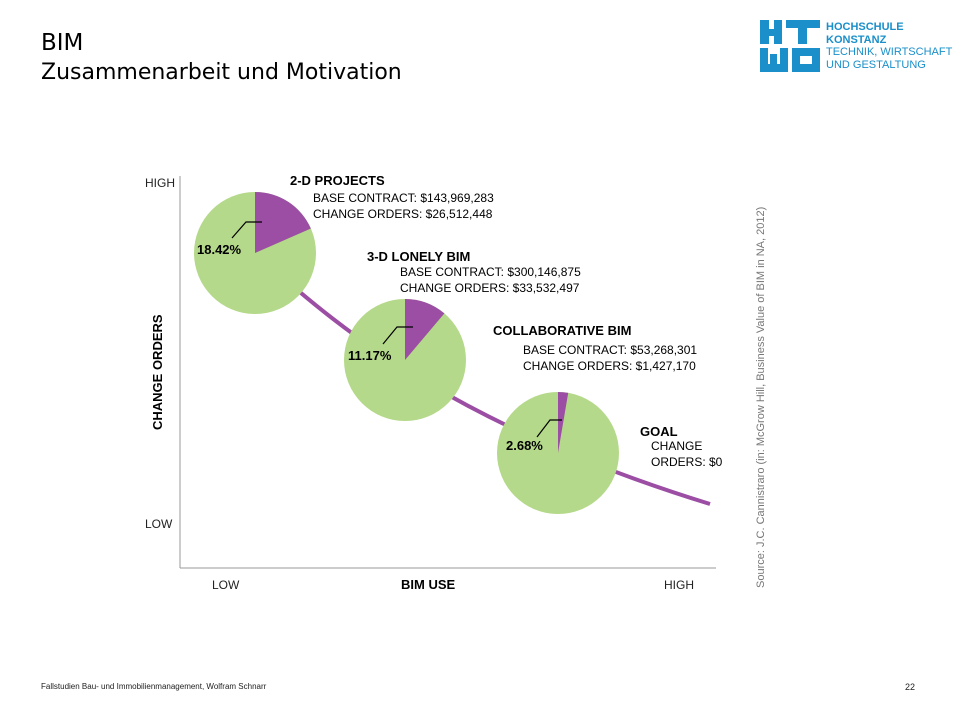 The image size is (960, 720). I want to click on logo-line: KONSTANZ, so click(856, 39).